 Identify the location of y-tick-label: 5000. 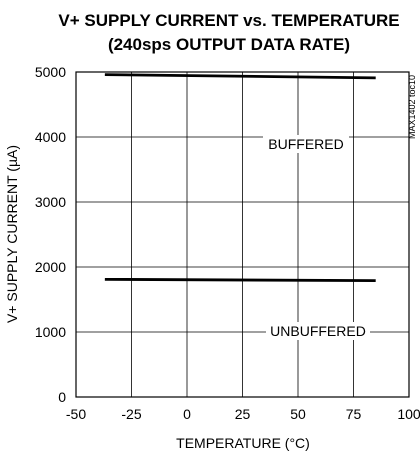
(50, 72).